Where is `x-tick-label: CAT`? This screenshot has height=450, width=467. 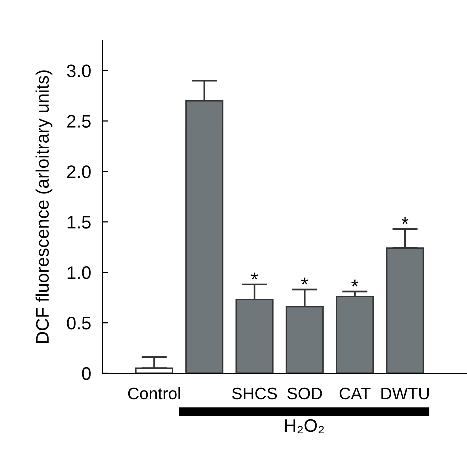
x-tick-label: CAT is located at coordinates (355, 394).